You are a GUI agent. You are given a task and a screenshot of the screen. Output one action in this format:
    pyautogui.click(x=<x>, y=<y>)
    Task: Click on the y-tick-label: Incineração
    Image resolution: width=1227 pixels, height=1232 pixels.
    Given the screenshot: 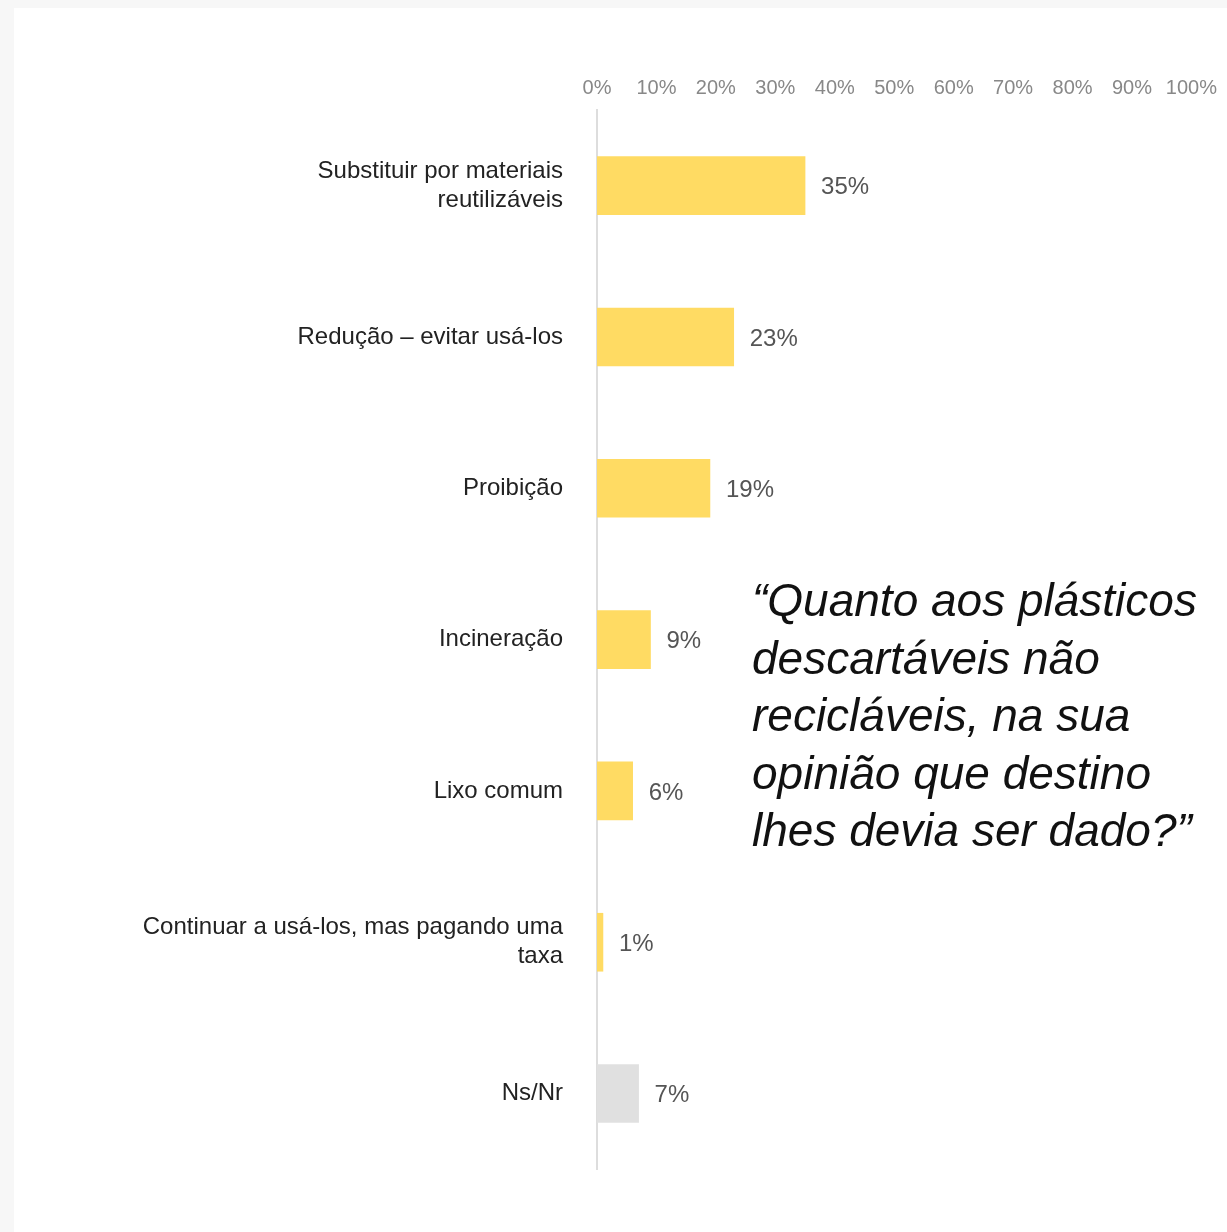 What is the action you would take?
    pyautogui.click(x=500, y=638)
    